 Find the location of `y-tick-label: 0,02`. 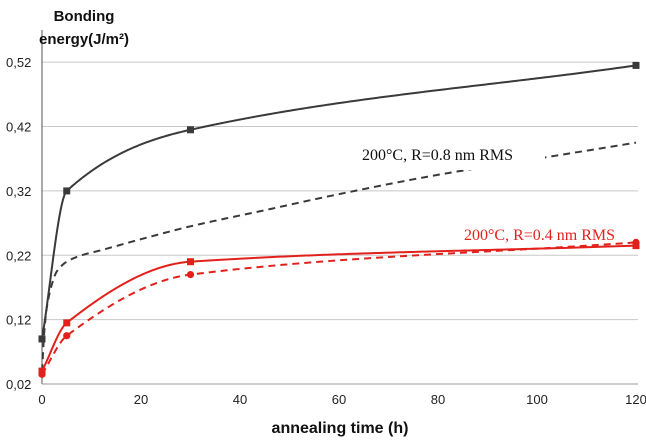

y-tick-label: 0,02 is located at coordinates (18, 384).